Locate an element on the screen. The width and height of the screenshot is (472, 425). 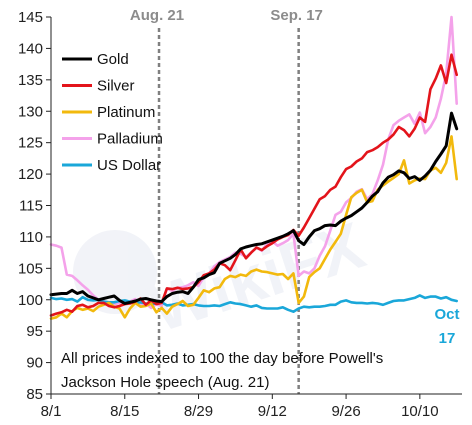
x-tick-label: 8/15 is located at coordinates (124, 411).